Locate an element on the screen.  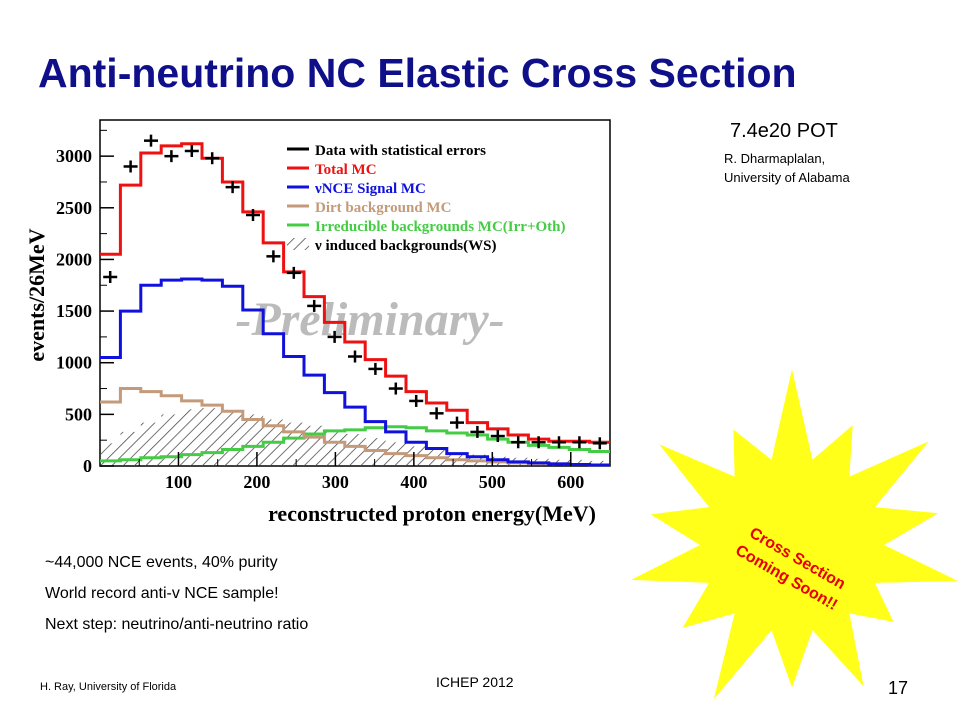
legend-entry: Total MC is located at coordinates (332, 170).